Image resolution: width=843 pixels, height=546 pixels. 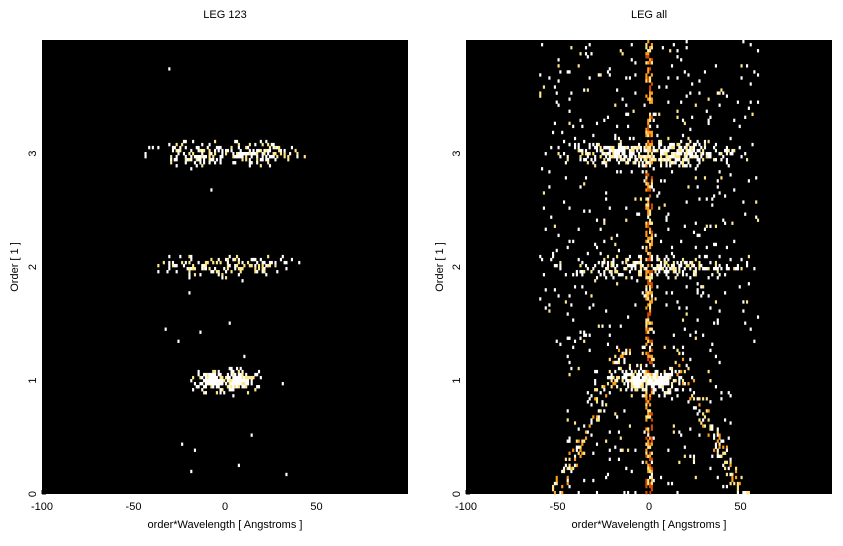 What do you see at coordinates (224, 15) in the screenshot?
I see `chart-title: LEG 123` at bounding box center [224, 15].